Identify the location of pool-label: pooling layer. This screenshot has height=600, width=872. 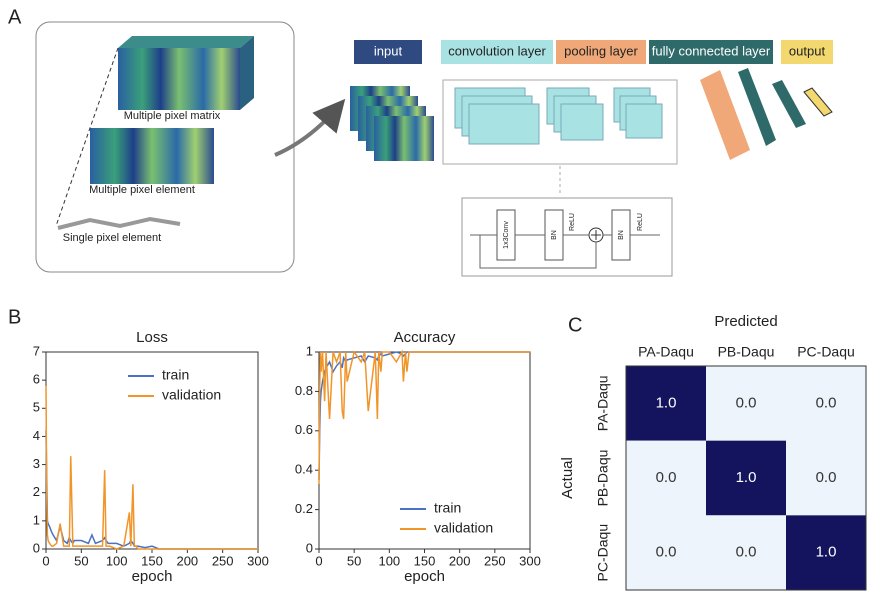
(601, 50).